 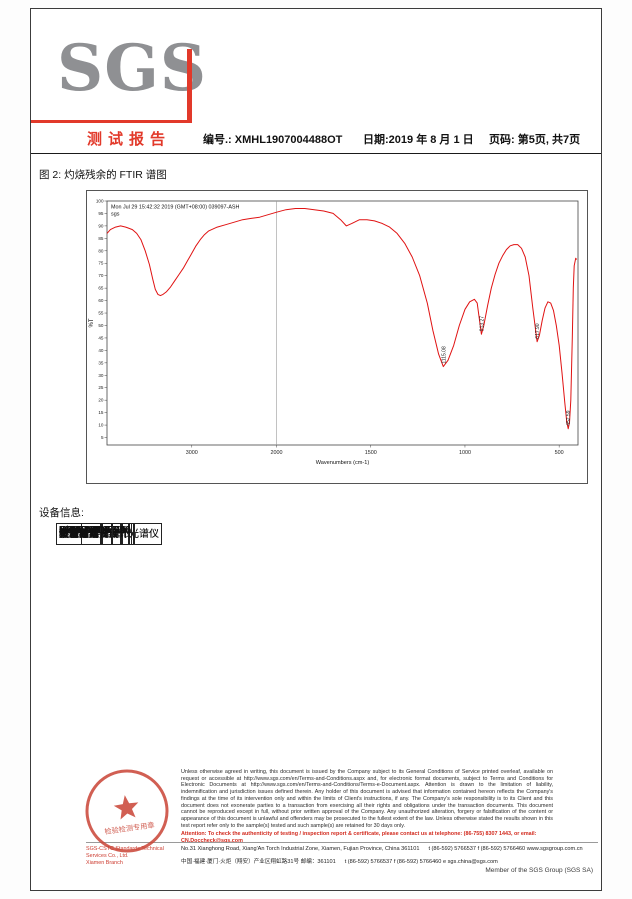 I want to click on branch-name: Xiamen Branch, so click(x=104, y=863).